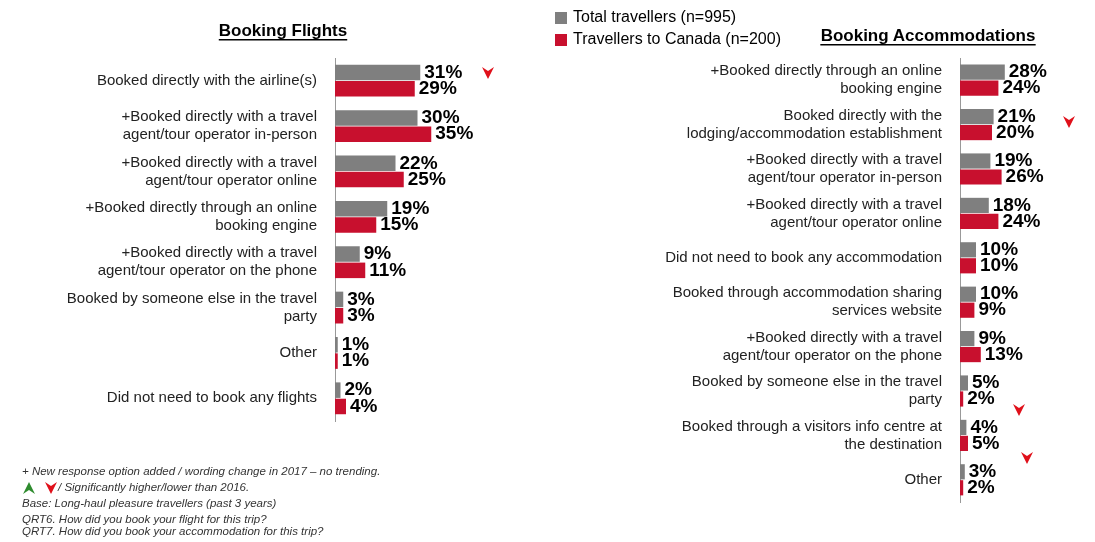 The image size is (1095, 542). Describe the element at coordinates (150, 503) in the screenshot. I see `text: Base: Long-haul pleasure travellers (past 3 years)` at that location.